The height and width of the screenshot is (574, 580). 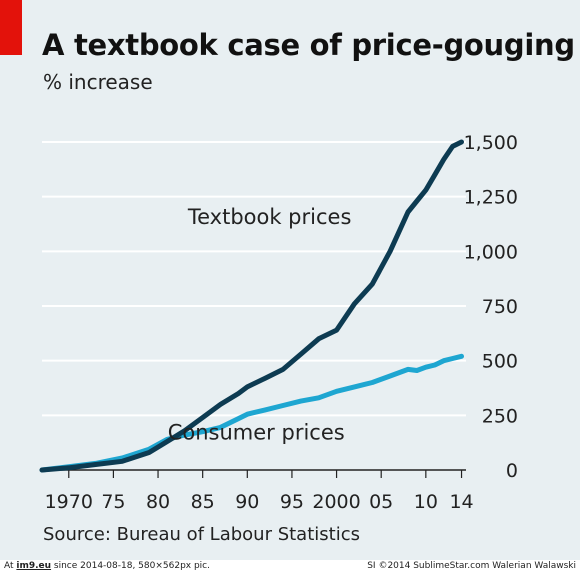 I want to click on x-axis-ticks: 1970 75 80 85 90 95 2000 05 10 14, so click(x=259, y=491).